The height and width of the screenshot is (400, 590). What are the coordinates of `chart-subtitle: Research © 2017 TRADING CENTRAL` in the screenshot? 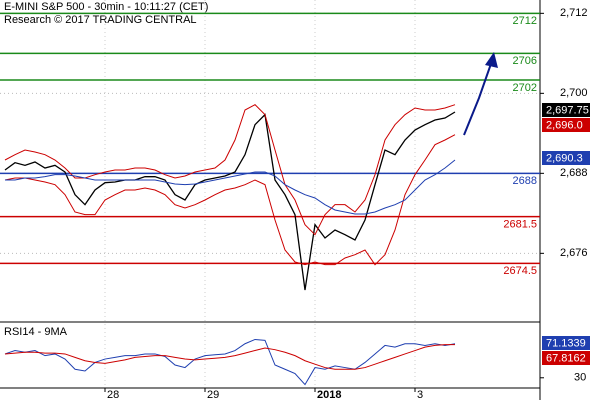 It's located at (100, 20).